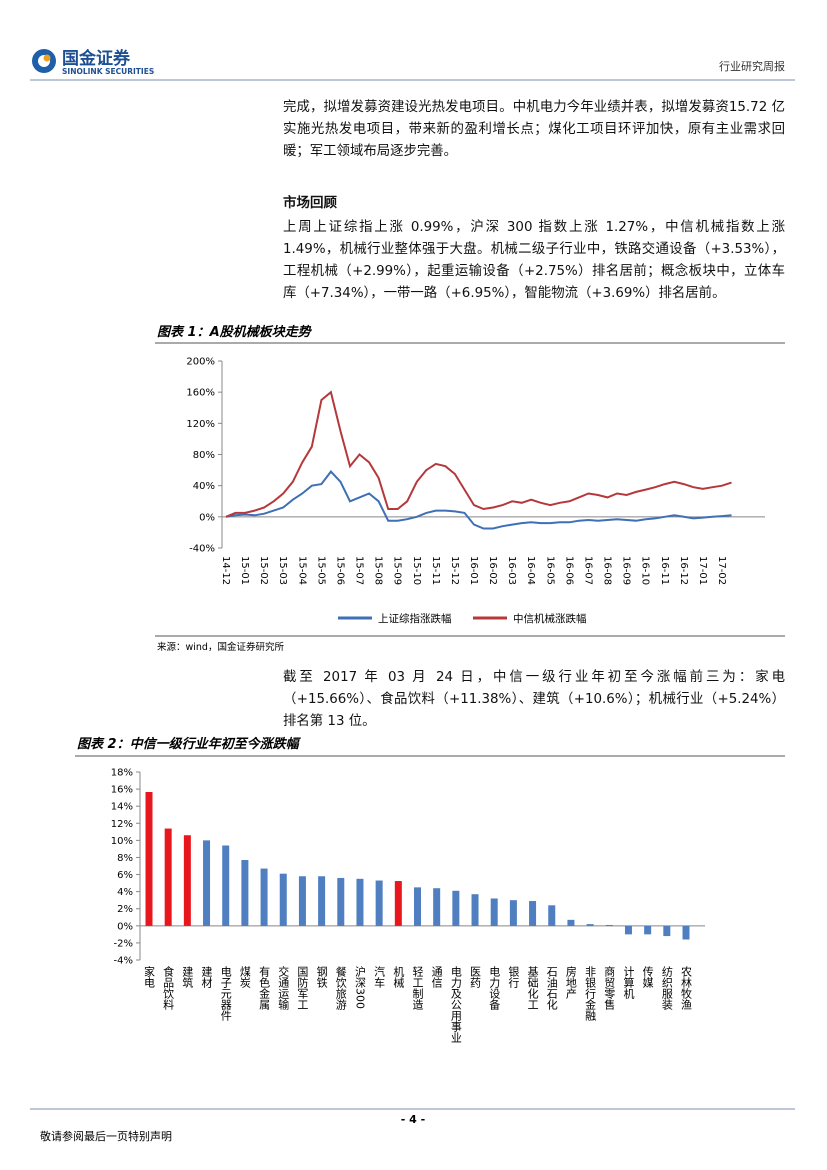 This screenshot has height=1170, width=827. What do you see at coordinates (513, 977) in the screenshot?
I see `x-tick-label: 银行` at bounding box center [513, 977].